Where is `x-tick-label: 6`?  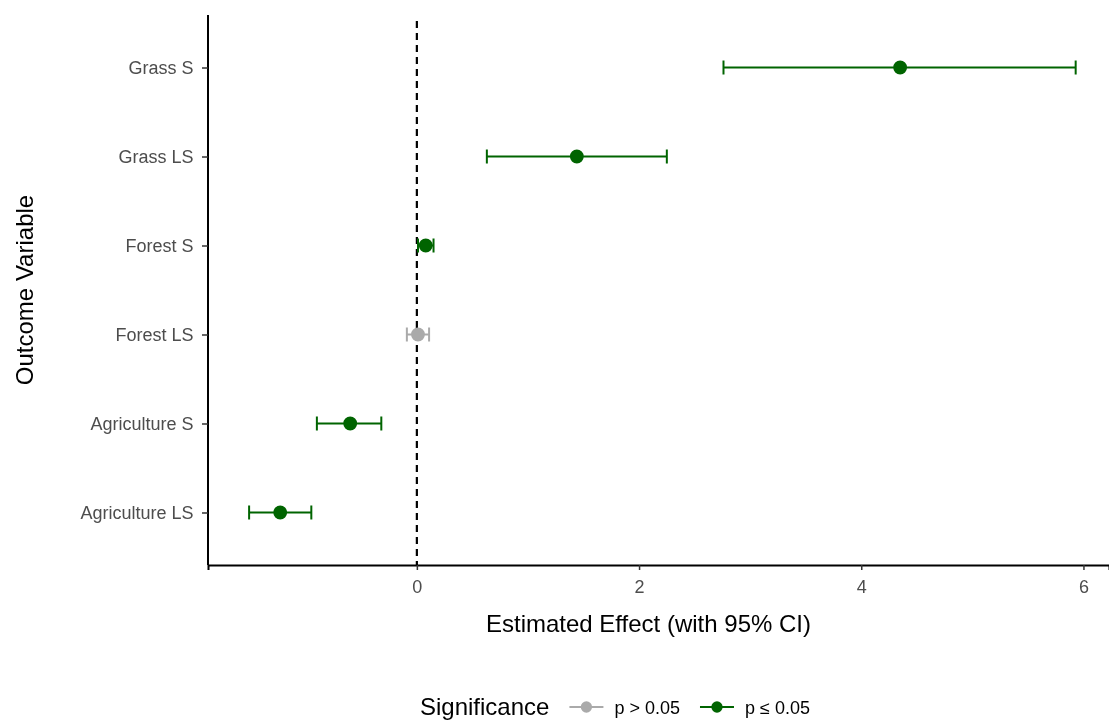
x-tick-label: 6 is located at coordinates (1083, 586).